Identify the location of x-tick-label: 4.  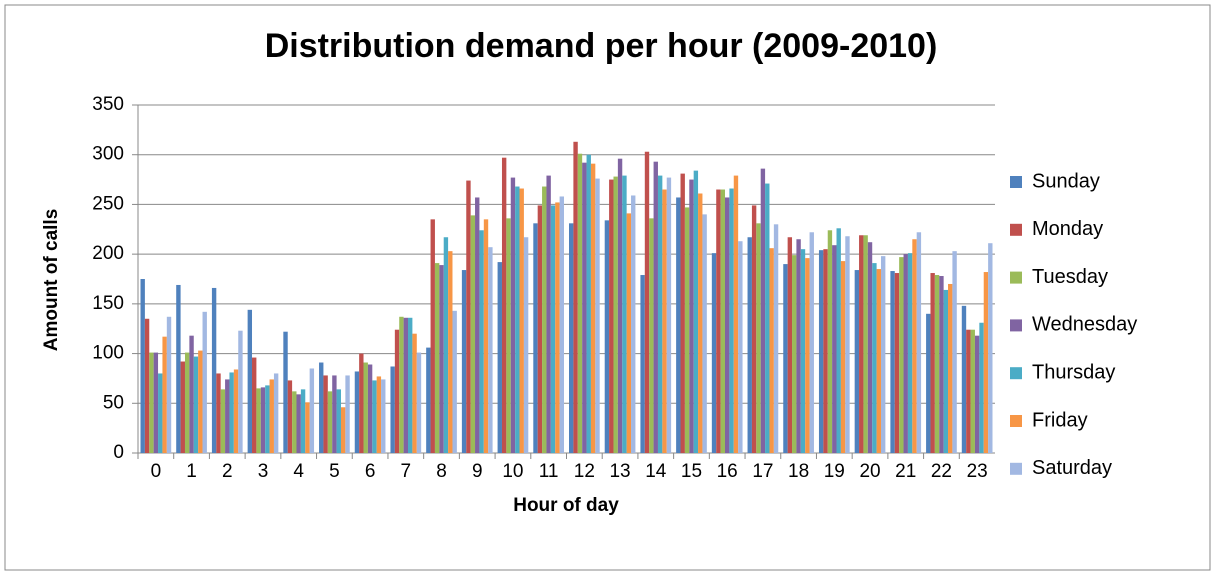
(298, 471).